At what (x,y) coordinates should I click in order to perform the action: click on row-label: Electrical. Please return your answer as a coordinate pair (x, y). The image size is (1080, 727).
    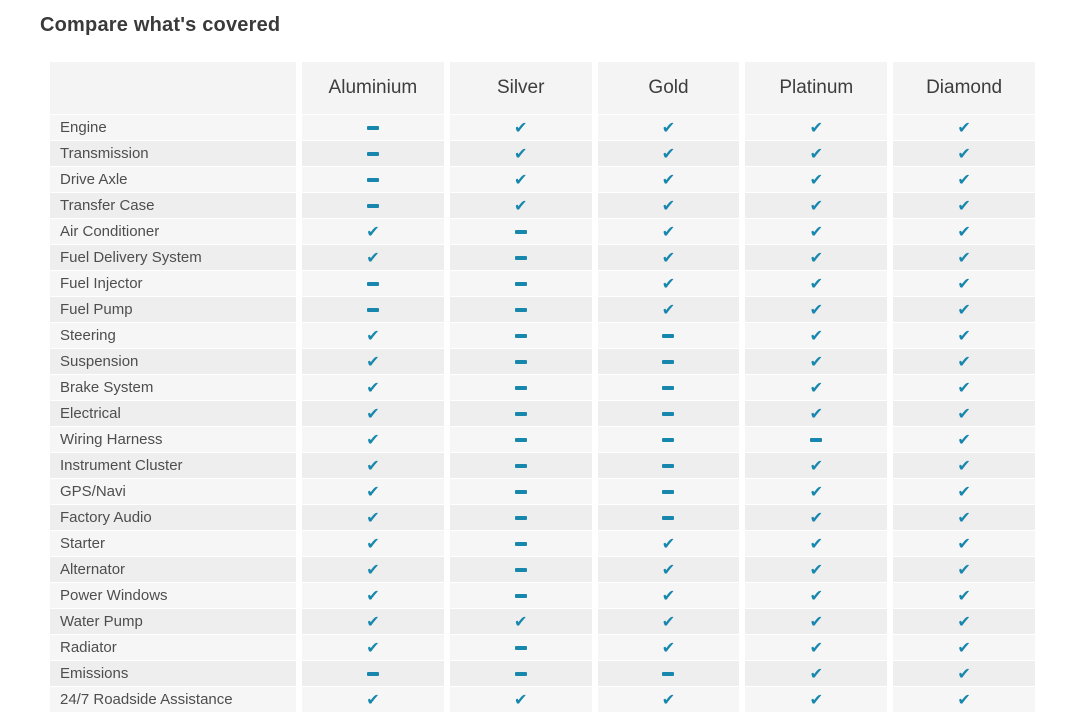
    Looking at the image, I should click on (173, 413).